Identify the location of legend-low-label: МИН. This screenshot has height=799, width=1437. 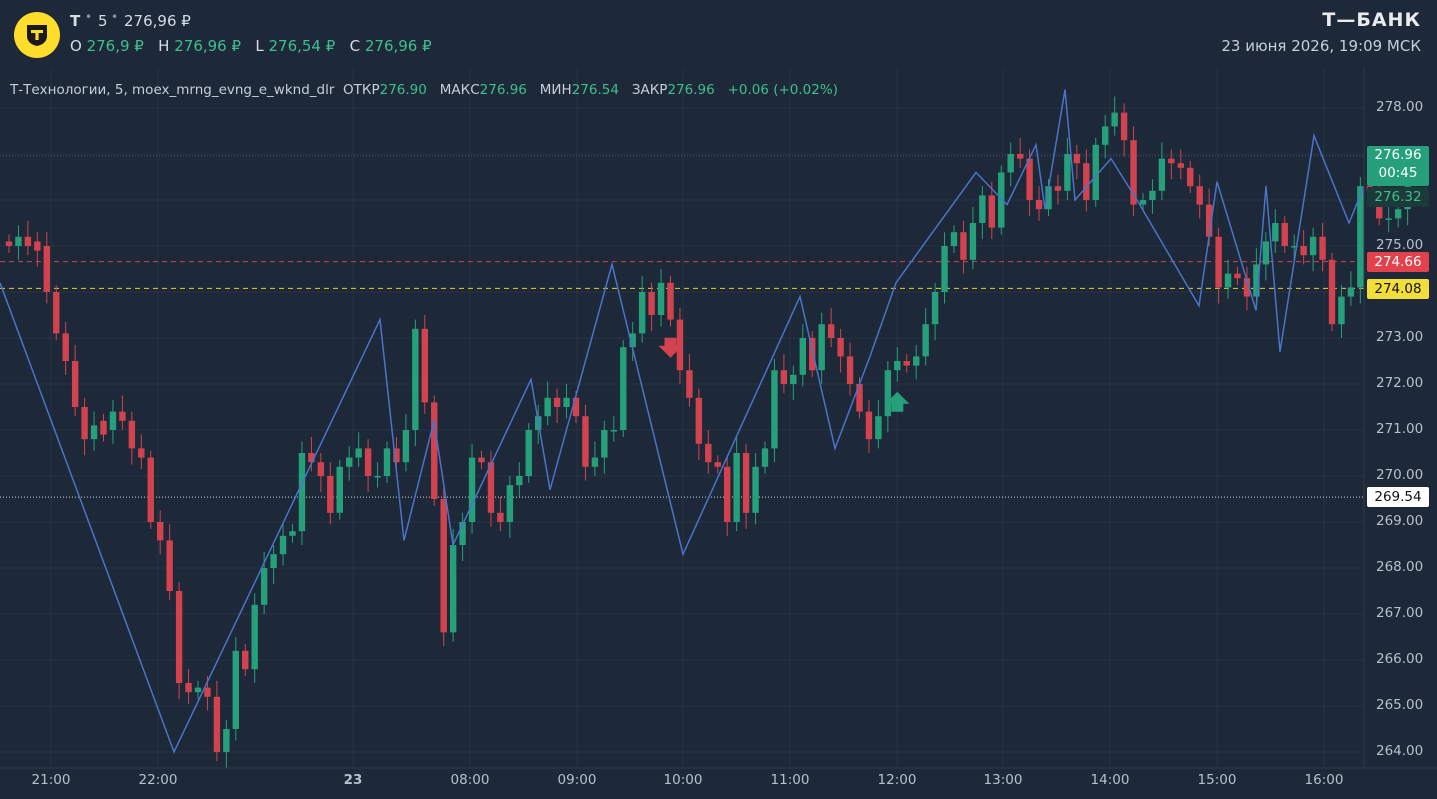
(555, 90).